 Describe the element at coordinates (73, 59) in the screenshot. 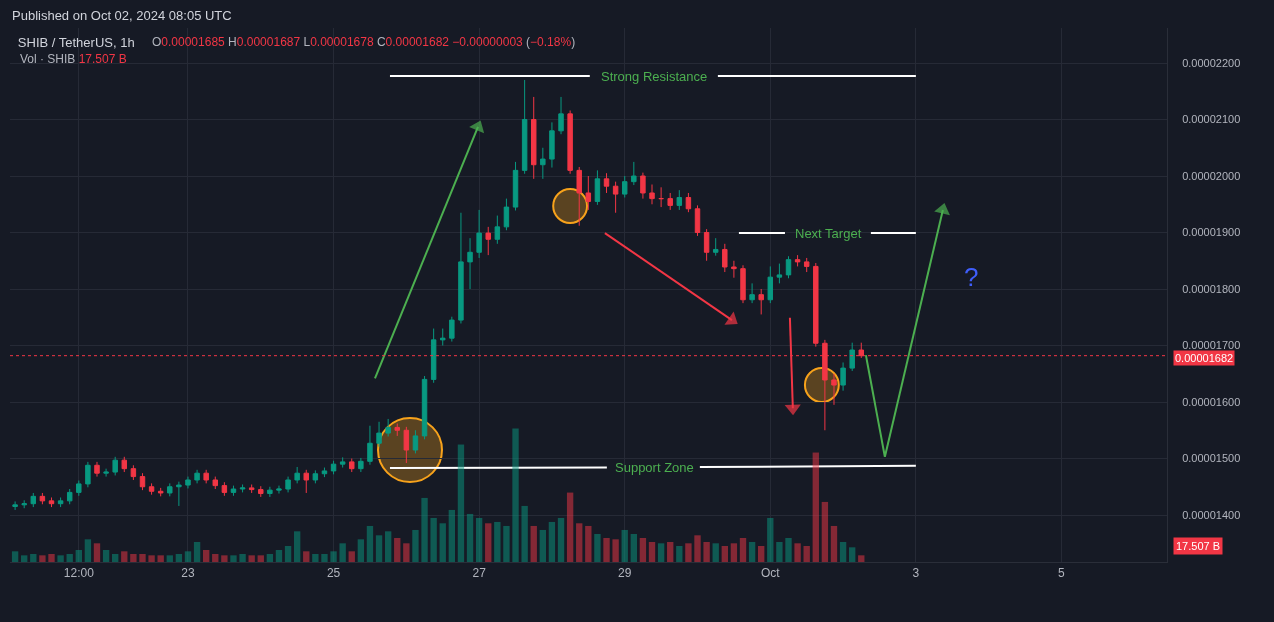

I see `annotation: Vol · SHIB 17.507 B` at that location.